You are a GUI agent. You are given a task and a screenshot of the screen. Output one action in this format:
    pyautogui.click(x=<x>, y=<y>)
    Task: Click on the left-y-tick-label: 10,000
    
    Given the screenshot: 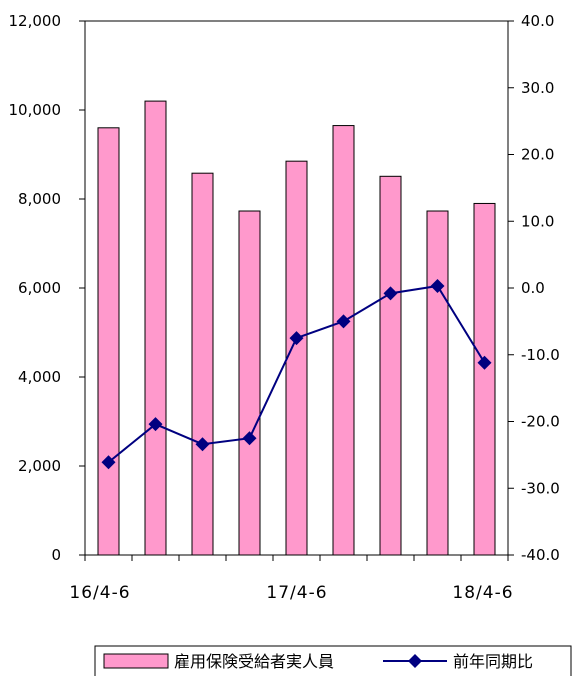 What is the action you would take?
    pyautogui.click(x=35, y=110)
    